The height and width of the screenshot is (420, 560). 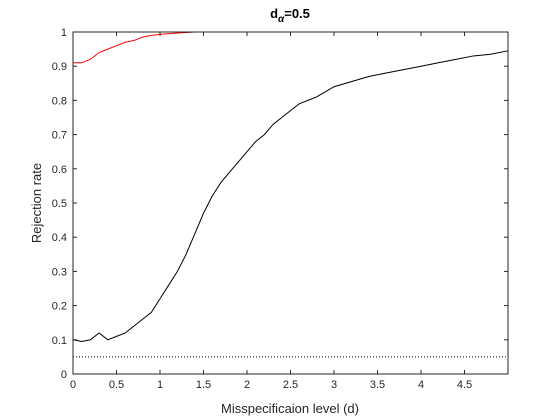 I want to click on x-tick-label: 1.5, so click(x=203, y=385).